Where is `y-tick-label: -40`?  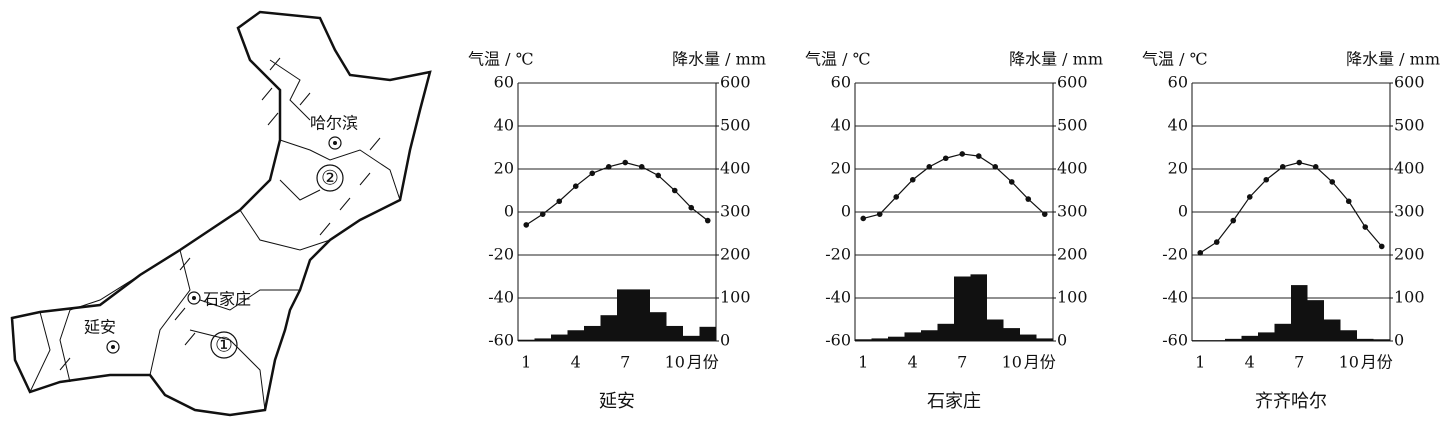
y-tick-label: -40 is located at coordinates (838, 297).